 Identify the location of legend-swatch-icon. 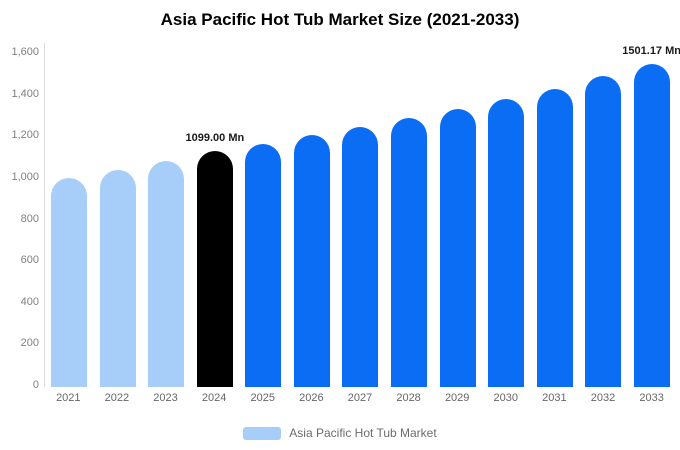
(262, 433).